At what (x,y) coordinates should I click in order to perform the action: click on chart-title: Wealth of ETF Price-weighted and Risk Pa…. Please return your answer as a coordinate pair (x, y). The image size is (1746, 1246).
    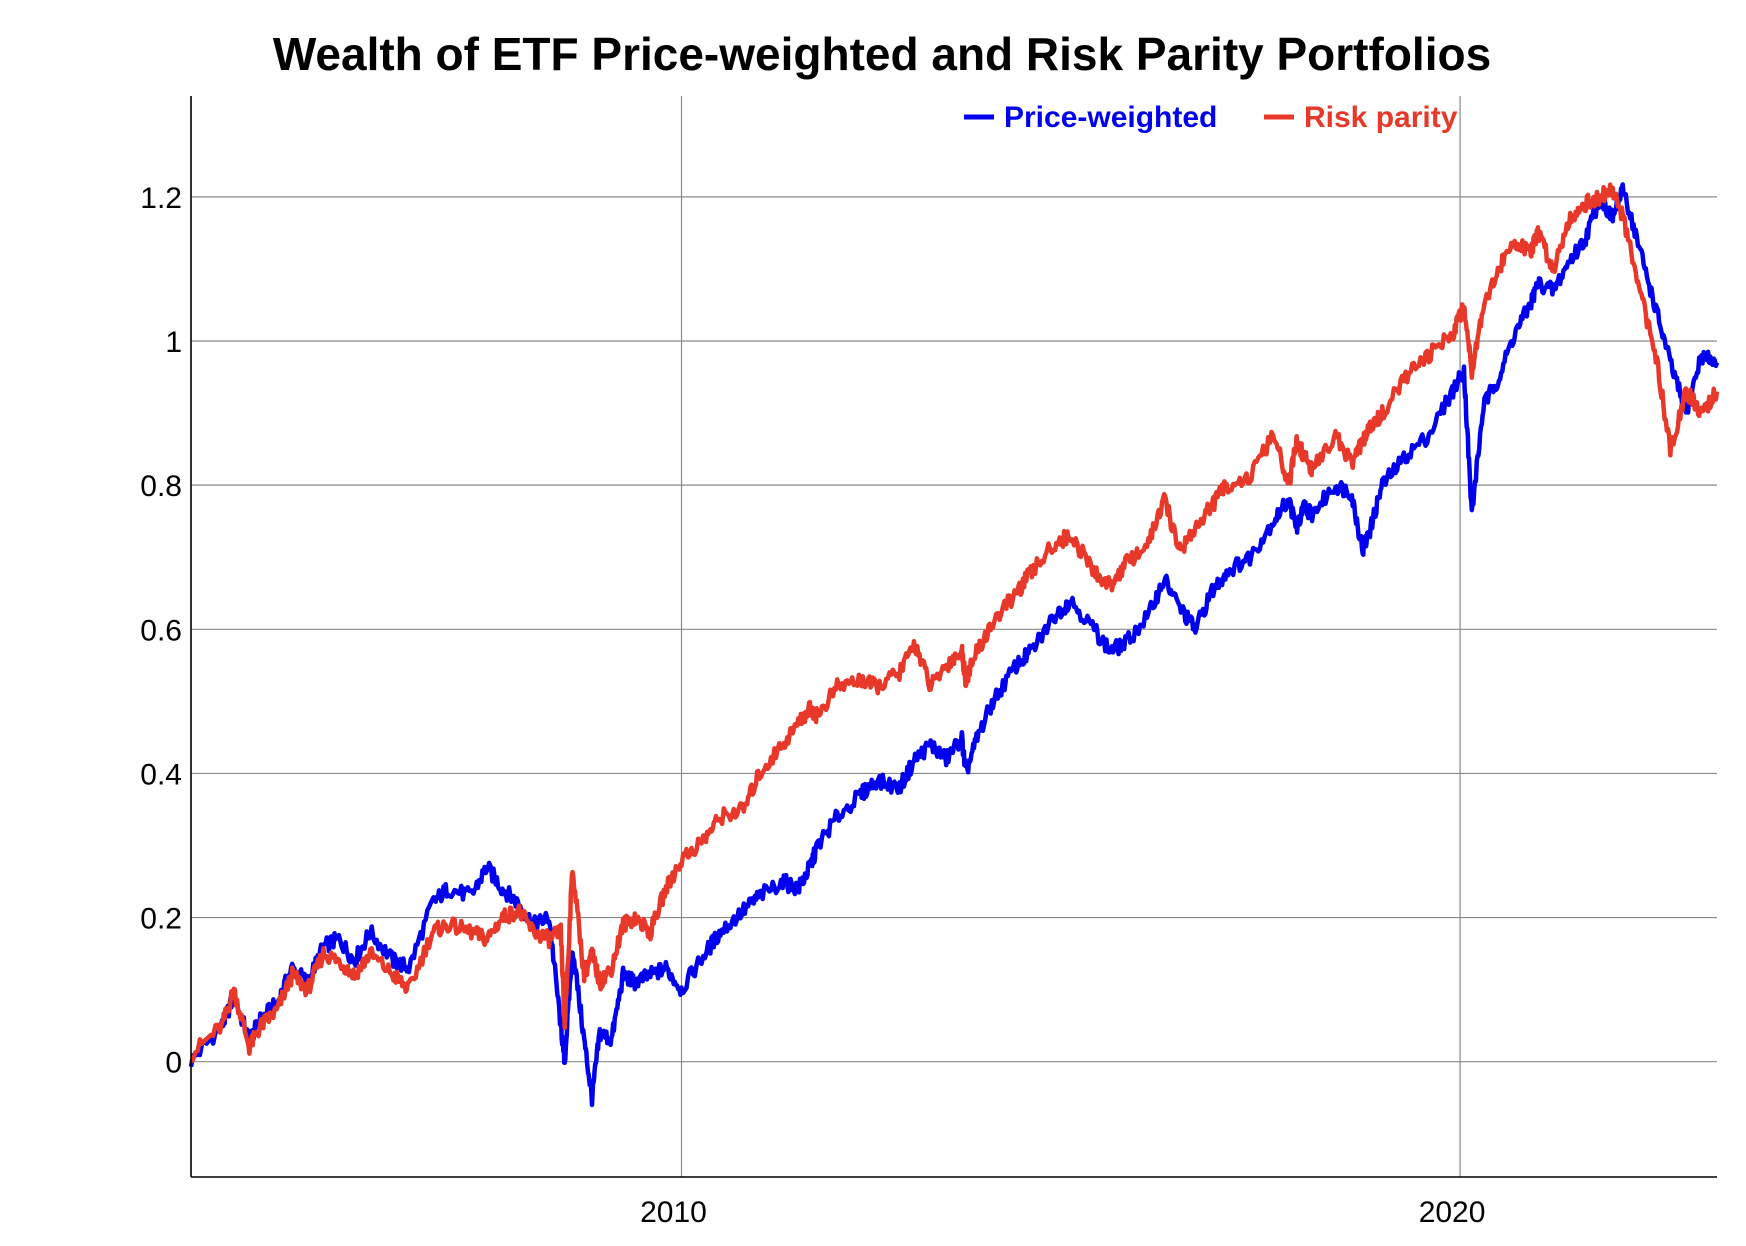
    Looking at the image, I should click on (882, 54).